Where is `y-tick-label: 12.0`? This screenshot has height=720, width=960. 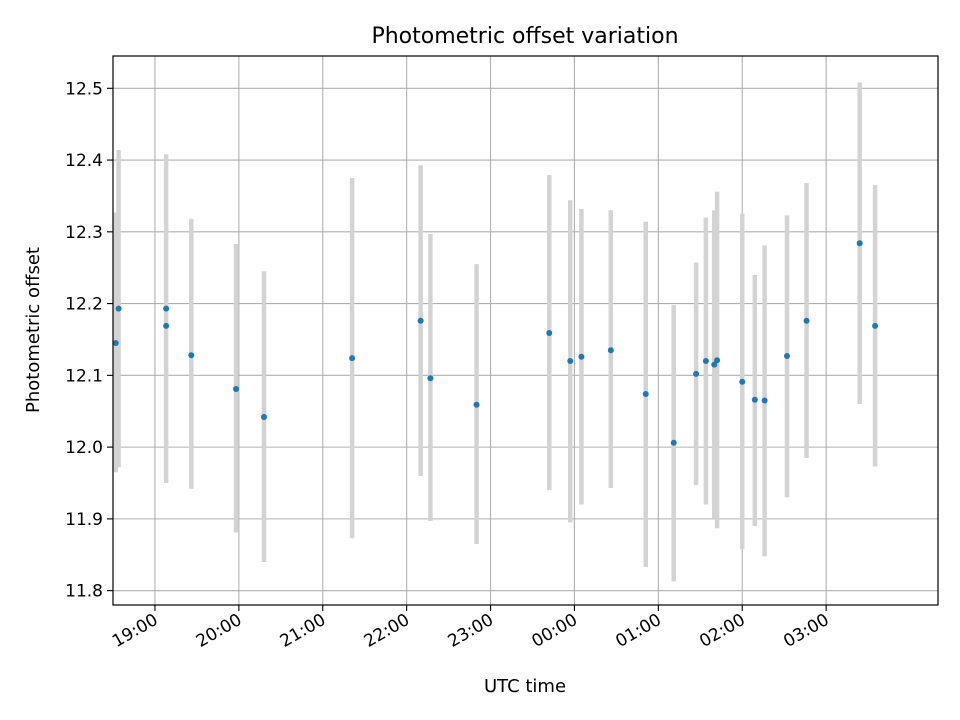 y-tick-label: 12.0 is located at coordinates (84, 448).